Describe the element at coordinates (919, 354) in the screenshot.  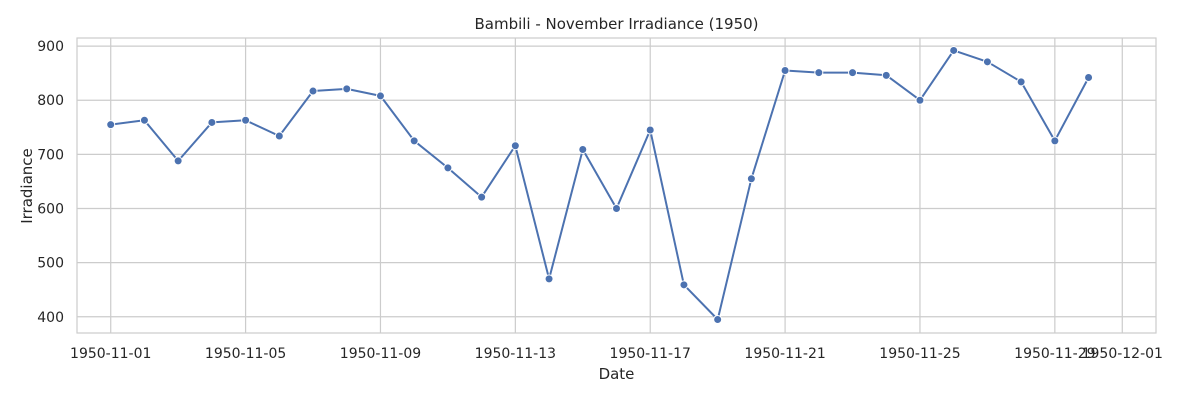
I see `x-tick-label: 1950-11-25` at that location.